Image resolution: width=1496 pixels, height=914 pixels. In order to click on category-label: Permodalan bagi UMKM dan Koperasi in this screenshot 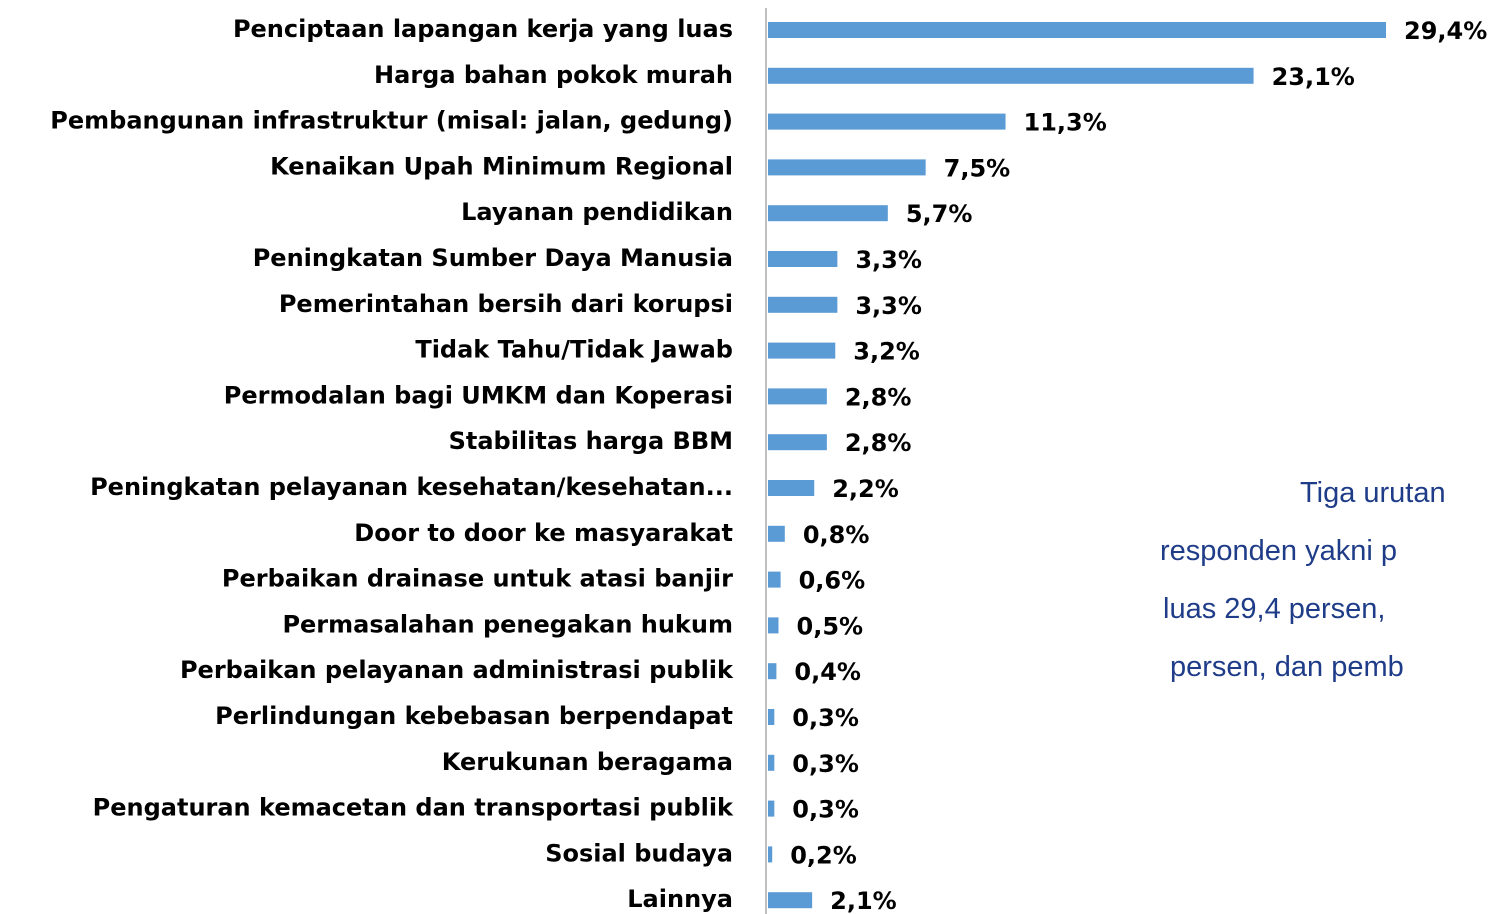, I will do `click(478, 395)`.